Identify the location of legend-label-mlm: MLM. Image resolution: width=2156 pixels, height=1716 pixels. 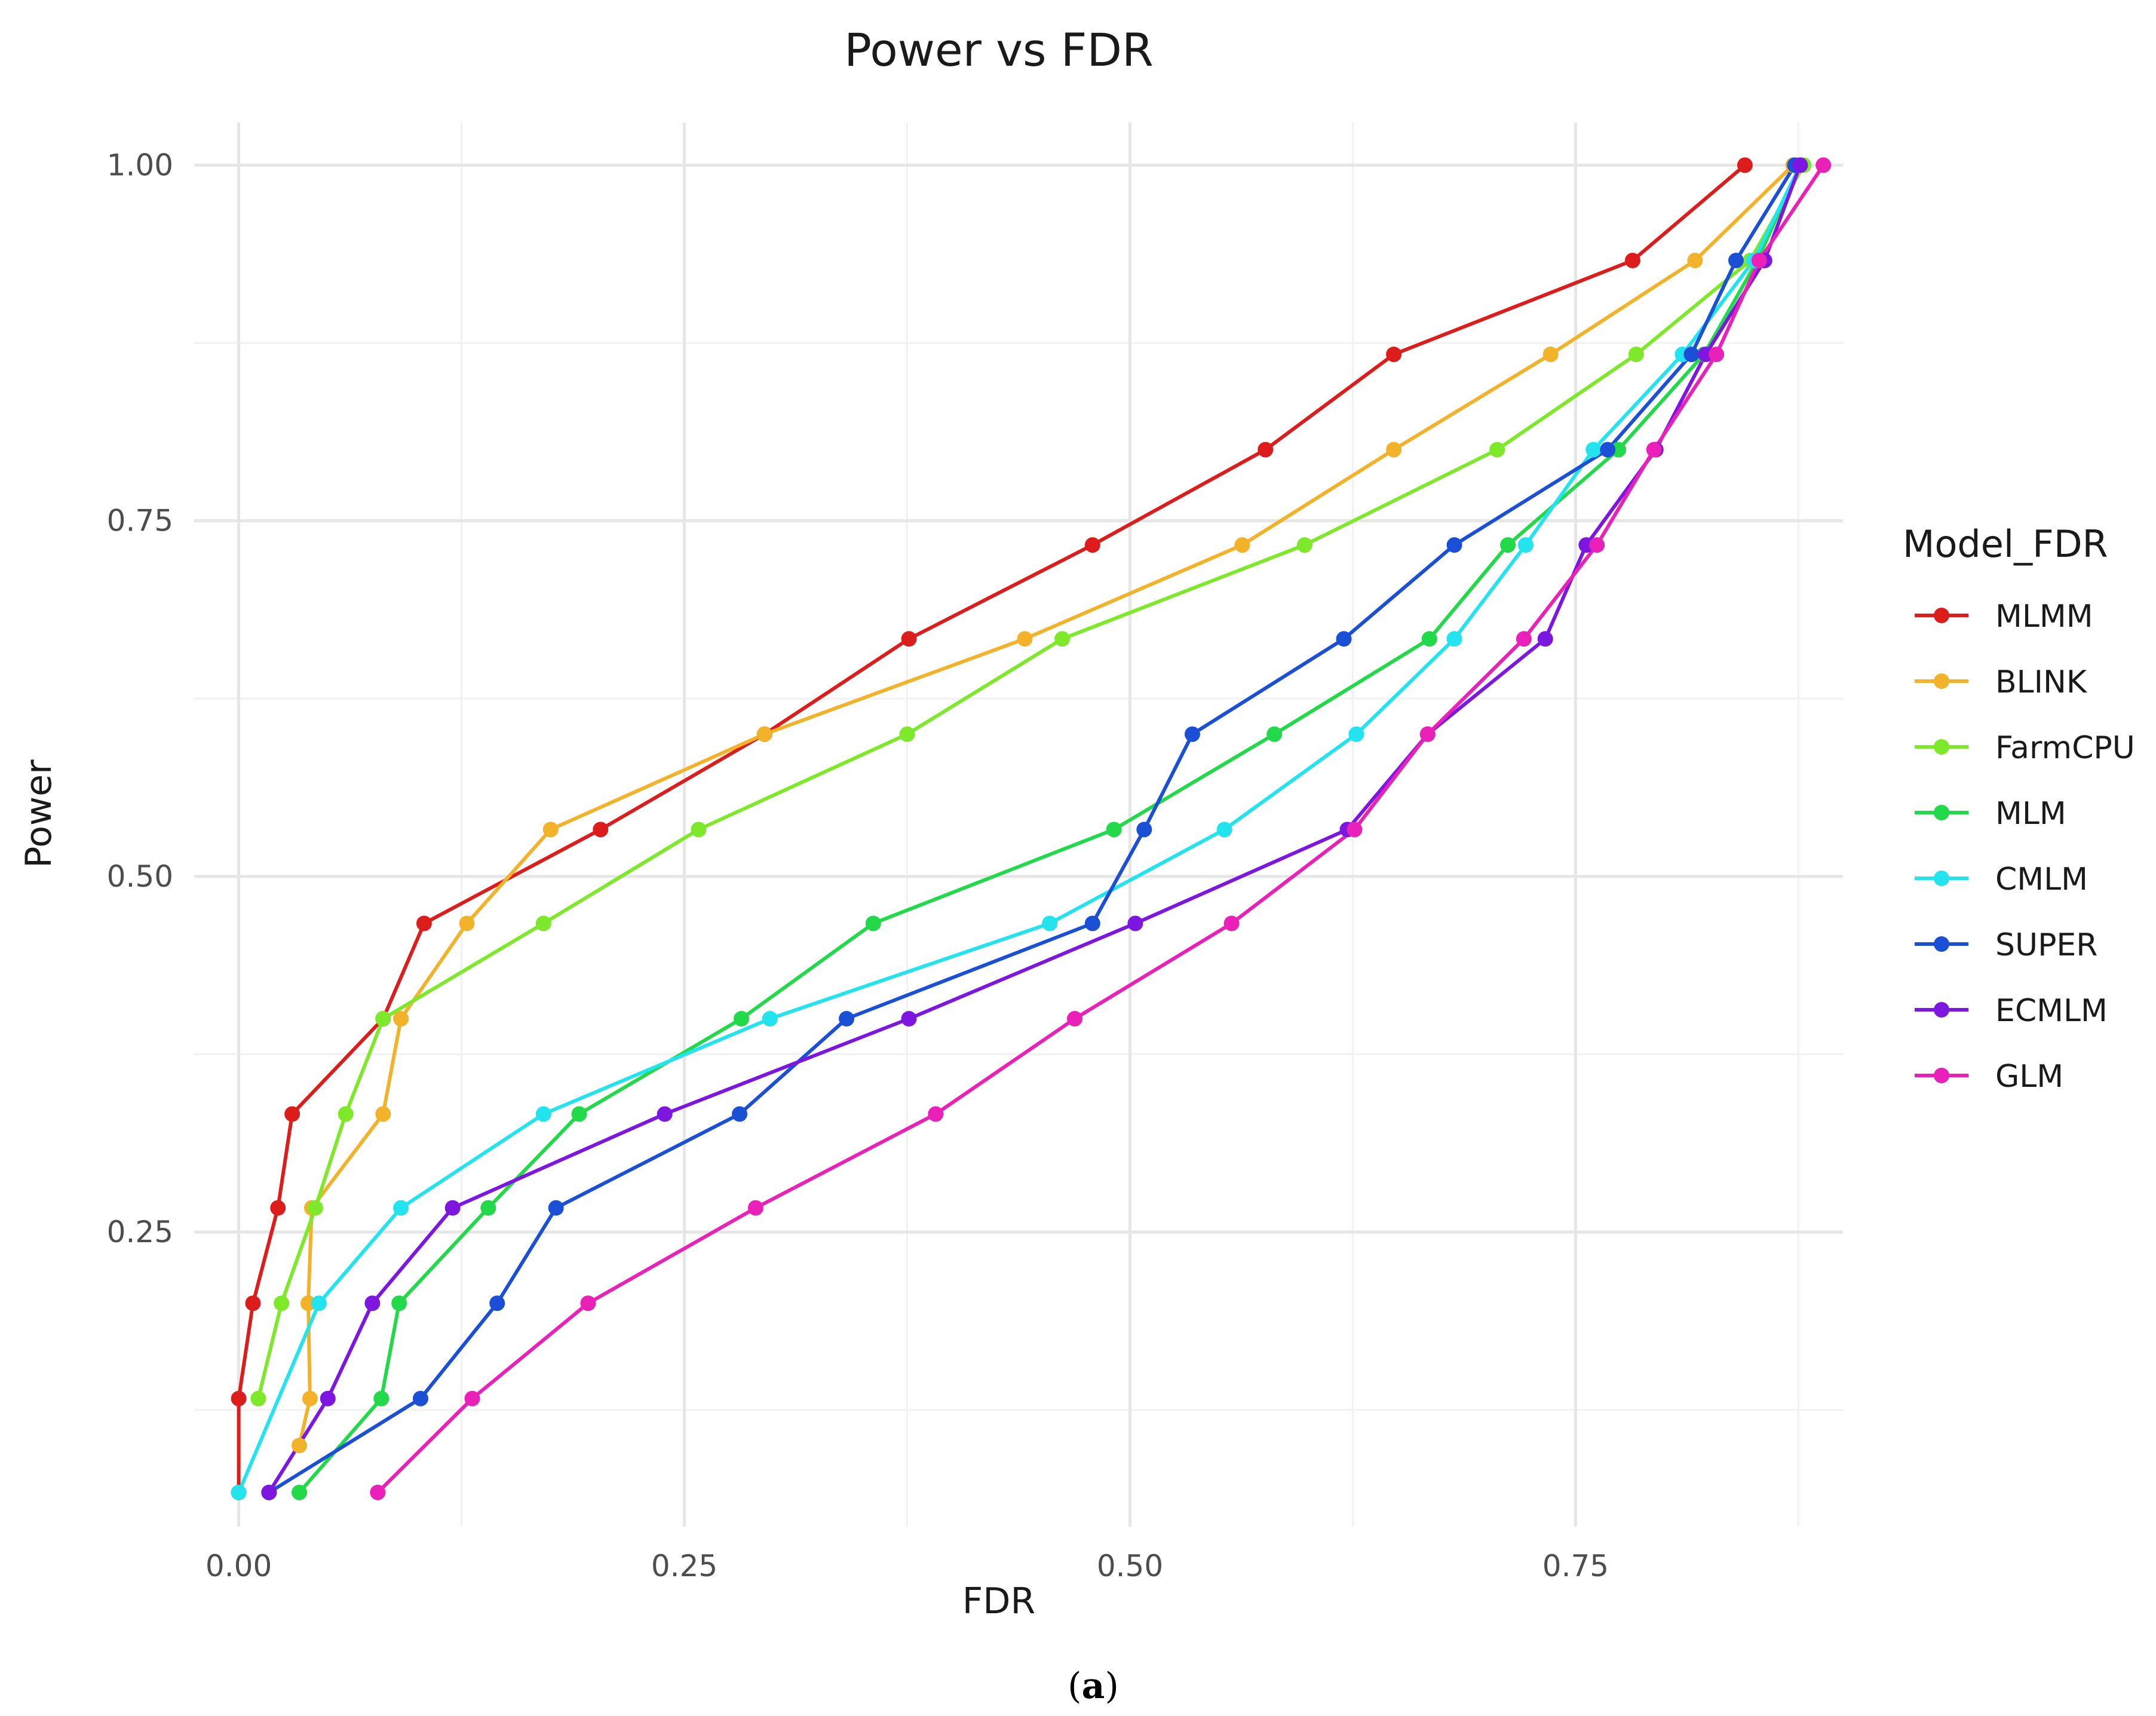
(2030, 814).